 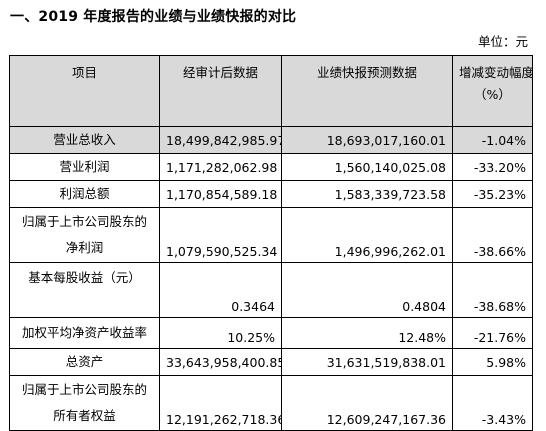 I want to click on row-item: 归属于上市公司股东的 净利润, so click(x=84, y=235).